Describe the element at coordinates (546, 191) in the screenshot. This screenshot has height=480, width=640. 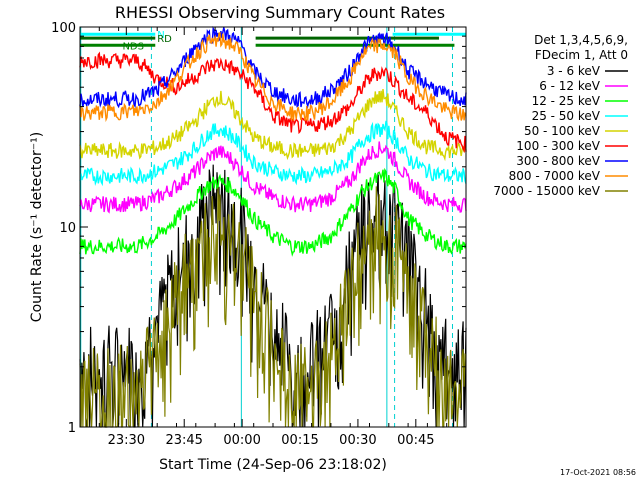
I see `legend-label: 7000 - 15000 keV` at that location.